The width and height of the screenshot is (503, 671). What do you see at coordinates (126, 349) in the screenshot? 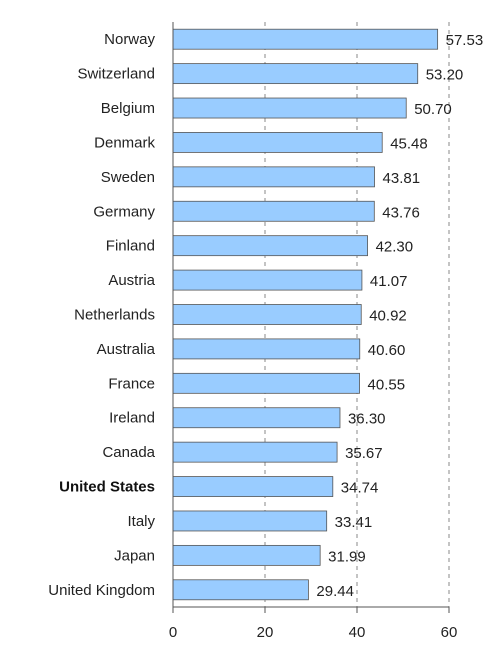
I see `category-label: Australia` at bounding box center [126, 349].